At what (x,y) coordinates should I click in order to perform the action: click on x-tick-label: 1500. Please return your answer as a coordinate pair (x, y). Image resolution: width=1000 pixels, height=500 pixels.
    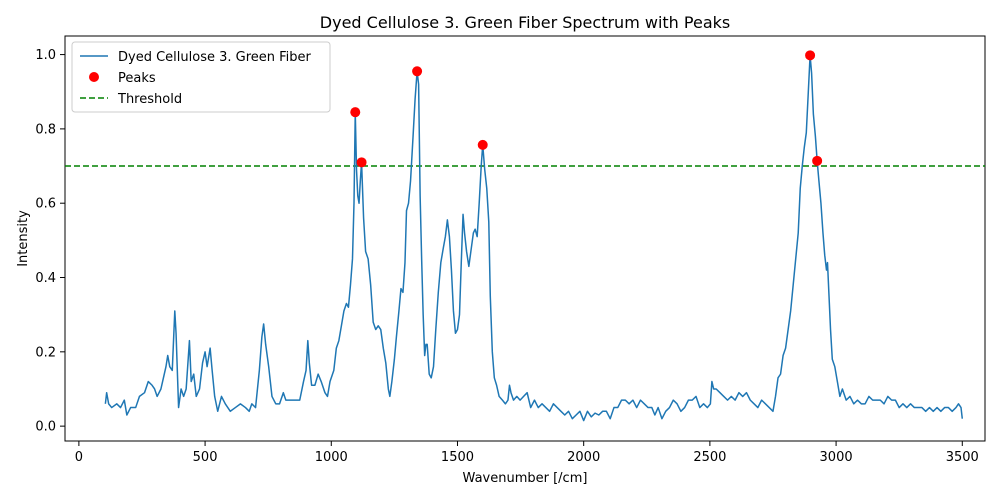
    Looking at the image, I should click on (457, 457).